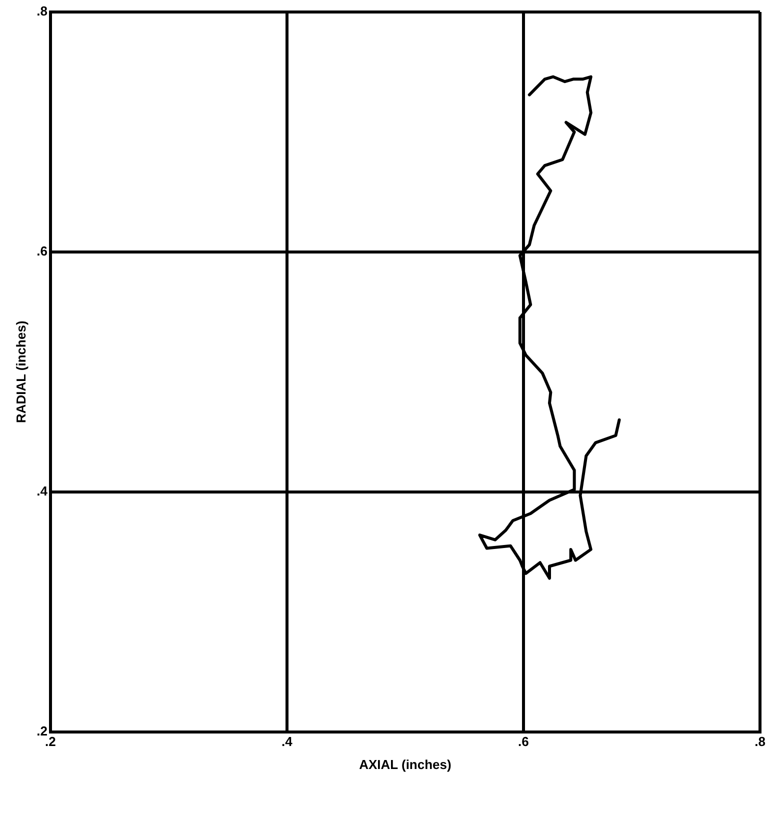  I want to click on x-tick-label: .4, so click(288, 742).